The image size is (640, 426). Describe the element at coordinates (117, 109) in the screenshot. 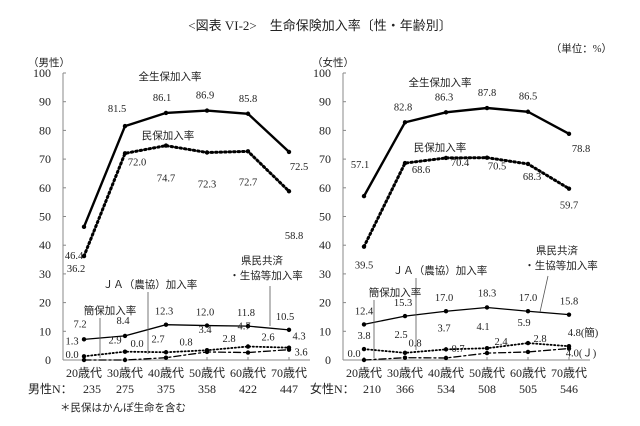

I see `data-label: 81.5` at that location.